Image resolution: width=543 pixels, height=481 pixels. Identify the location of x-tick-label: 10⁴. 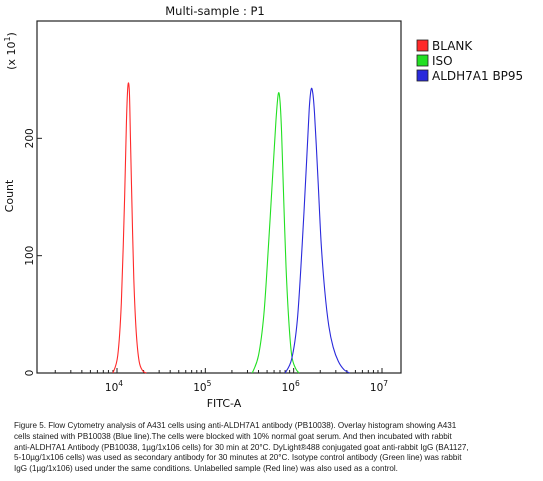
(114, 386).